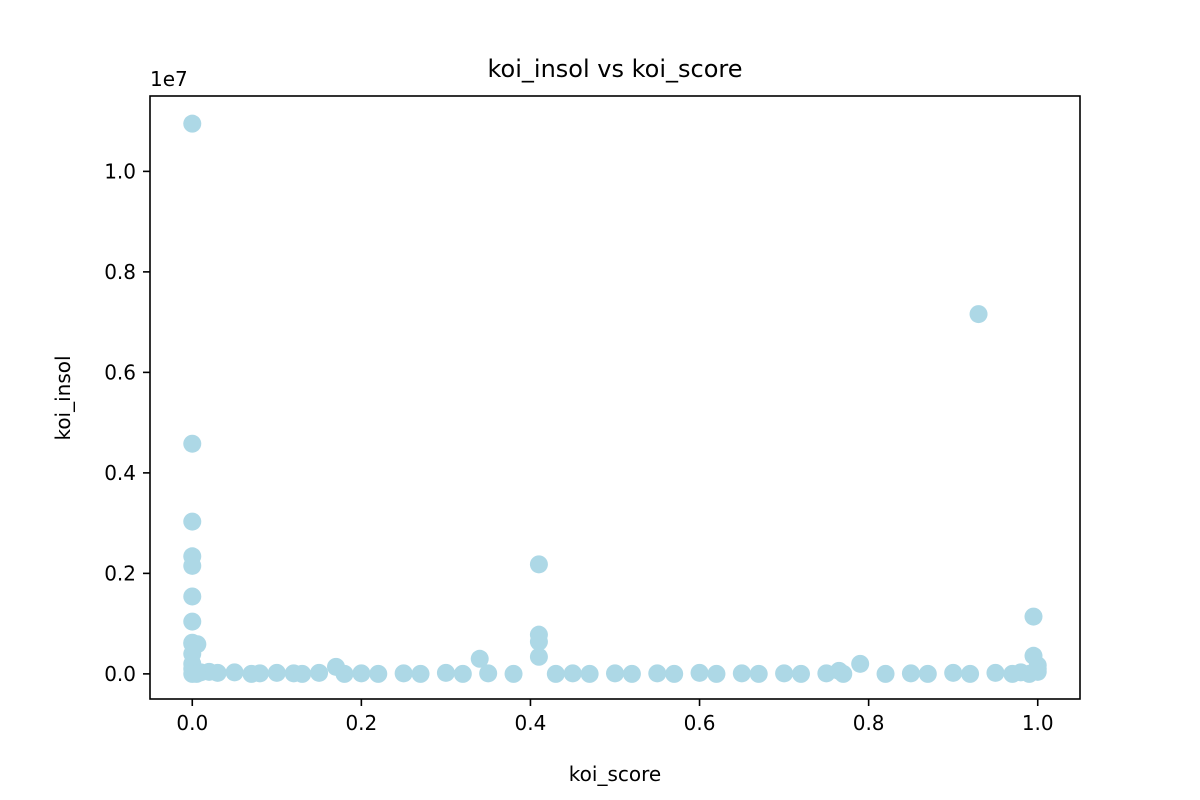 Image resolution: width=1200 pixels, height=800 pixels. I want to click on x-tick-label: 0.8, so click(869, 723).